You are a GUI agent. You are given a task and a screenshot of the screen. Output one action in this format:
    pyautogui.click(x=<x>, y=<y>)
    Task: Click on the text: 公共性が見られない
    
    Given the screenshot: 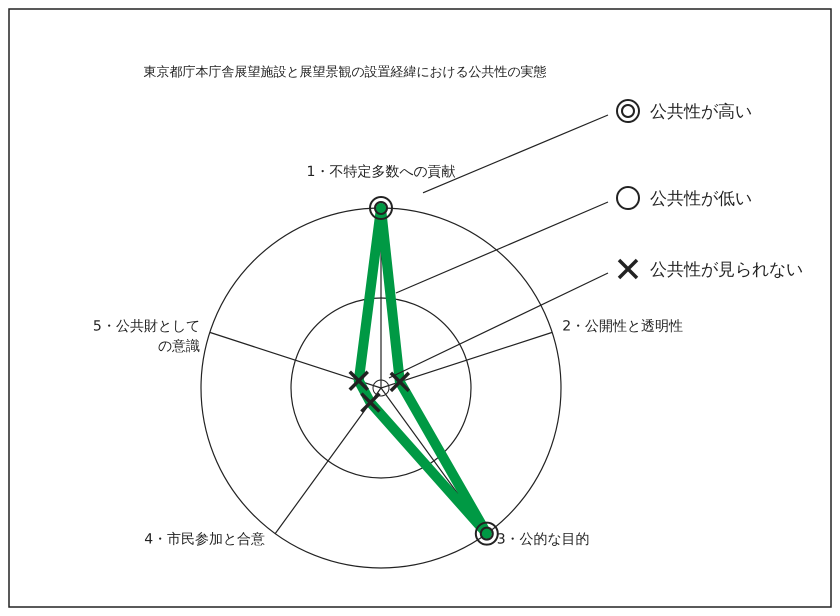 What is the action you would take?
    pyautogui.click(x=726, y=270)
    